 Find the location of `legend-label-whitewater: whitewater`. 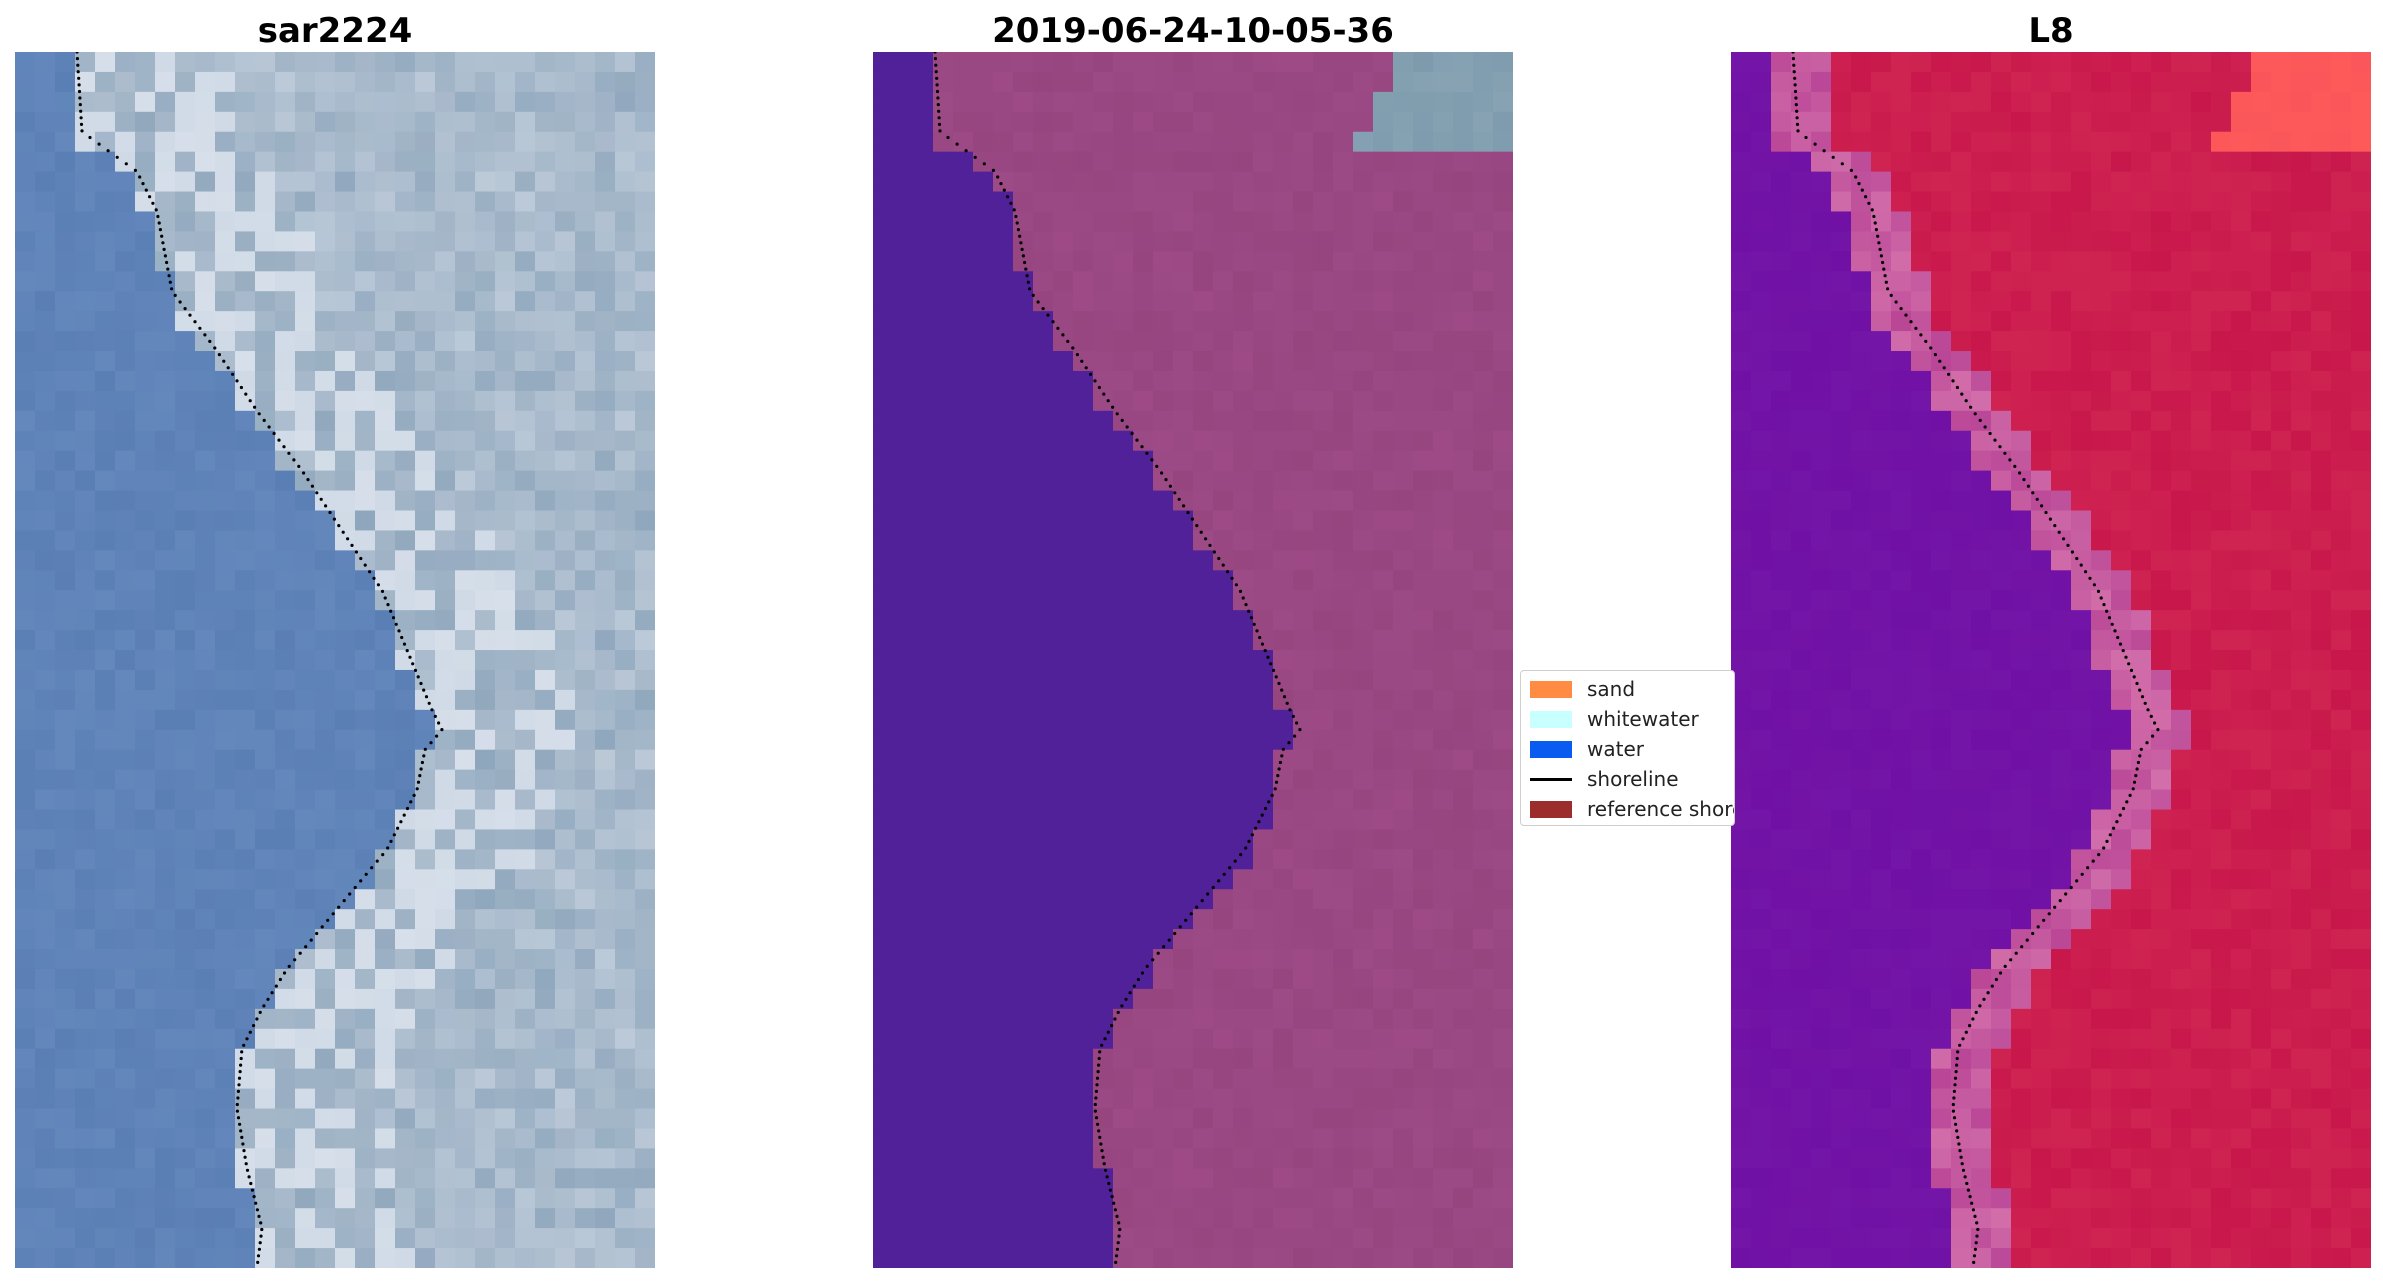

legend-label-whitewater: whitewater is located at coordinates (1643, 719).